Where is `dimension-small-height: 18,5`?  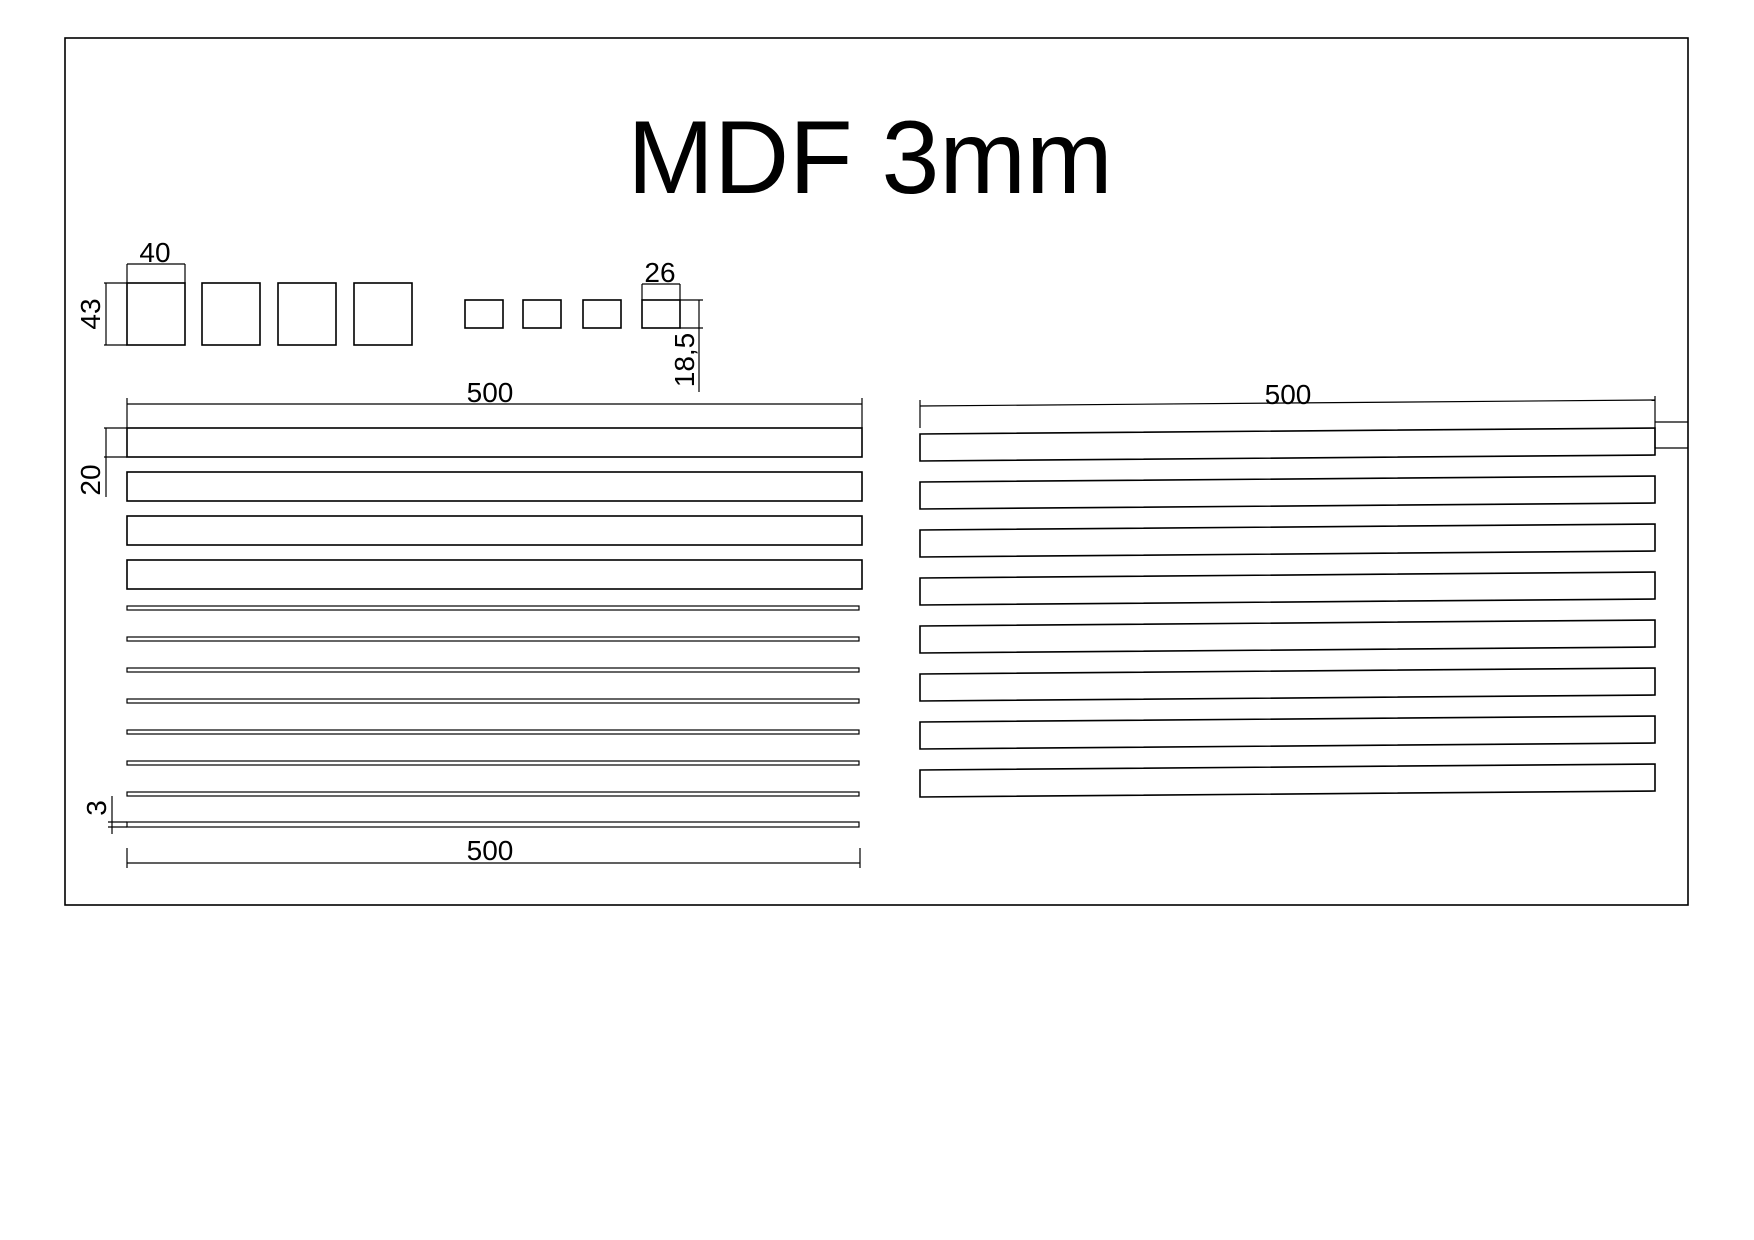 dimension-small-height: 18,5 is located at coordinates (686, 345).